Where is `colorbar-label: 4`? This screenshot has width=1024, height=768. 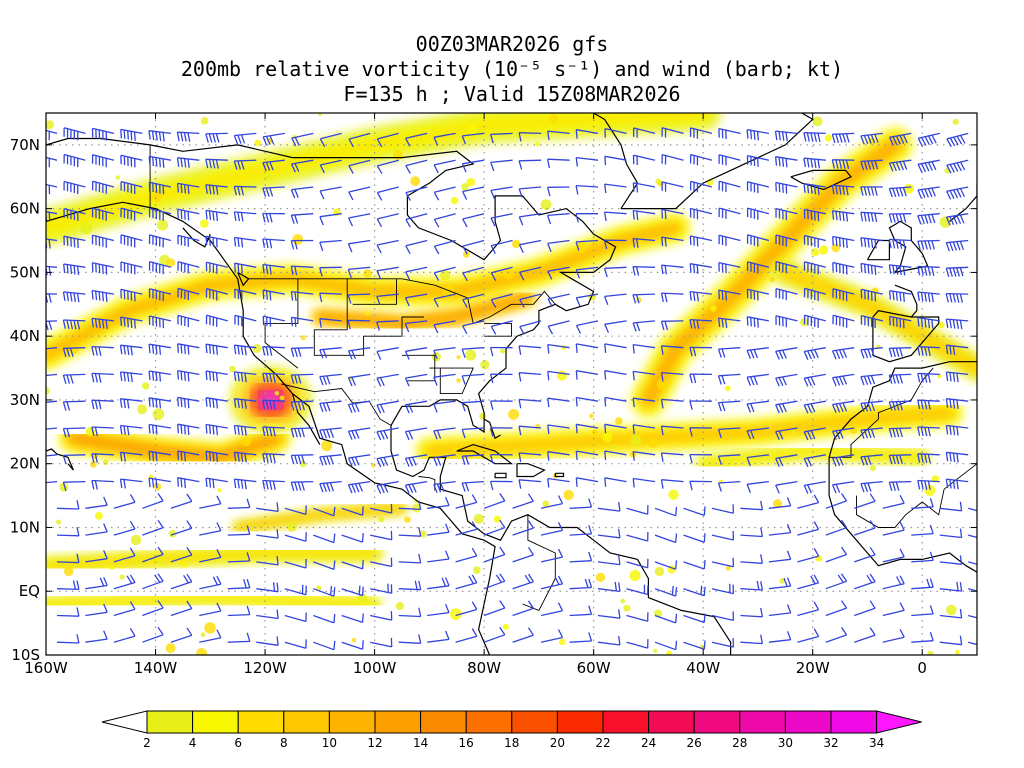 colorbar-label: 4 is located at coordinates (193, 743).